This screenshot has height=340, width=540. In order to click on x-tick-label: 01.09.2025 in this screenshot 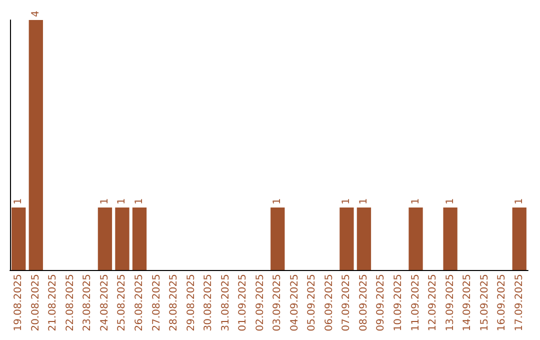, I will do `click(243, 303)`.